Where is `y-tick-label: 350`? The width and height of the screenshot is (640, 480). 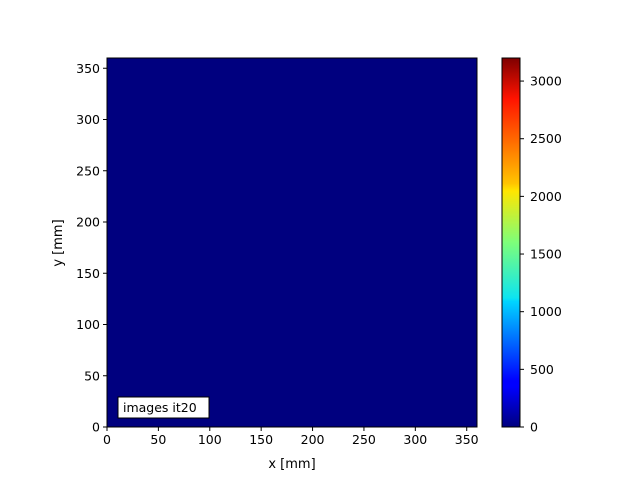 y-tick-label: 350 is located at coordinates (88, 68).